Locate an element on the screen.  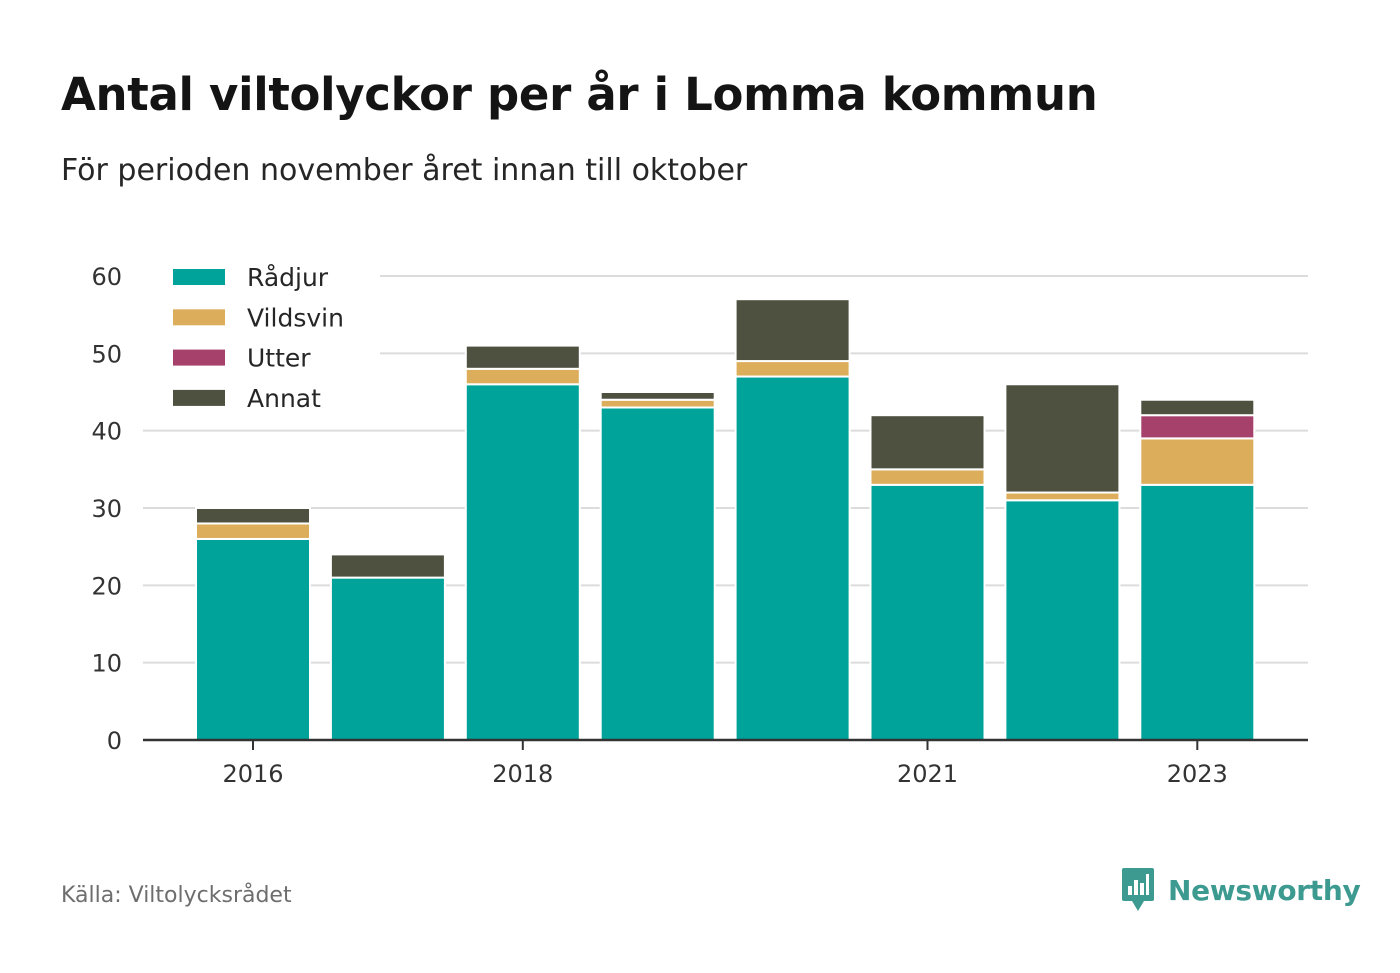
y-tick-label: 50 is located at coordinates (106, 354).